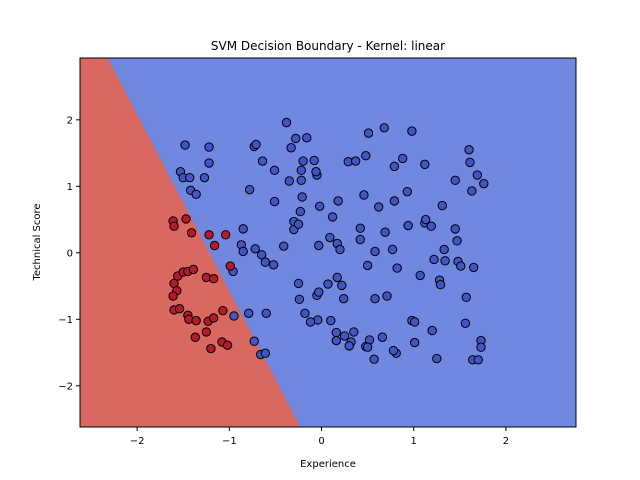 The width and height of the screenshot is (640, 480). I want to click on y-axis: −2 −1 0 1 2, so click(69, 253).